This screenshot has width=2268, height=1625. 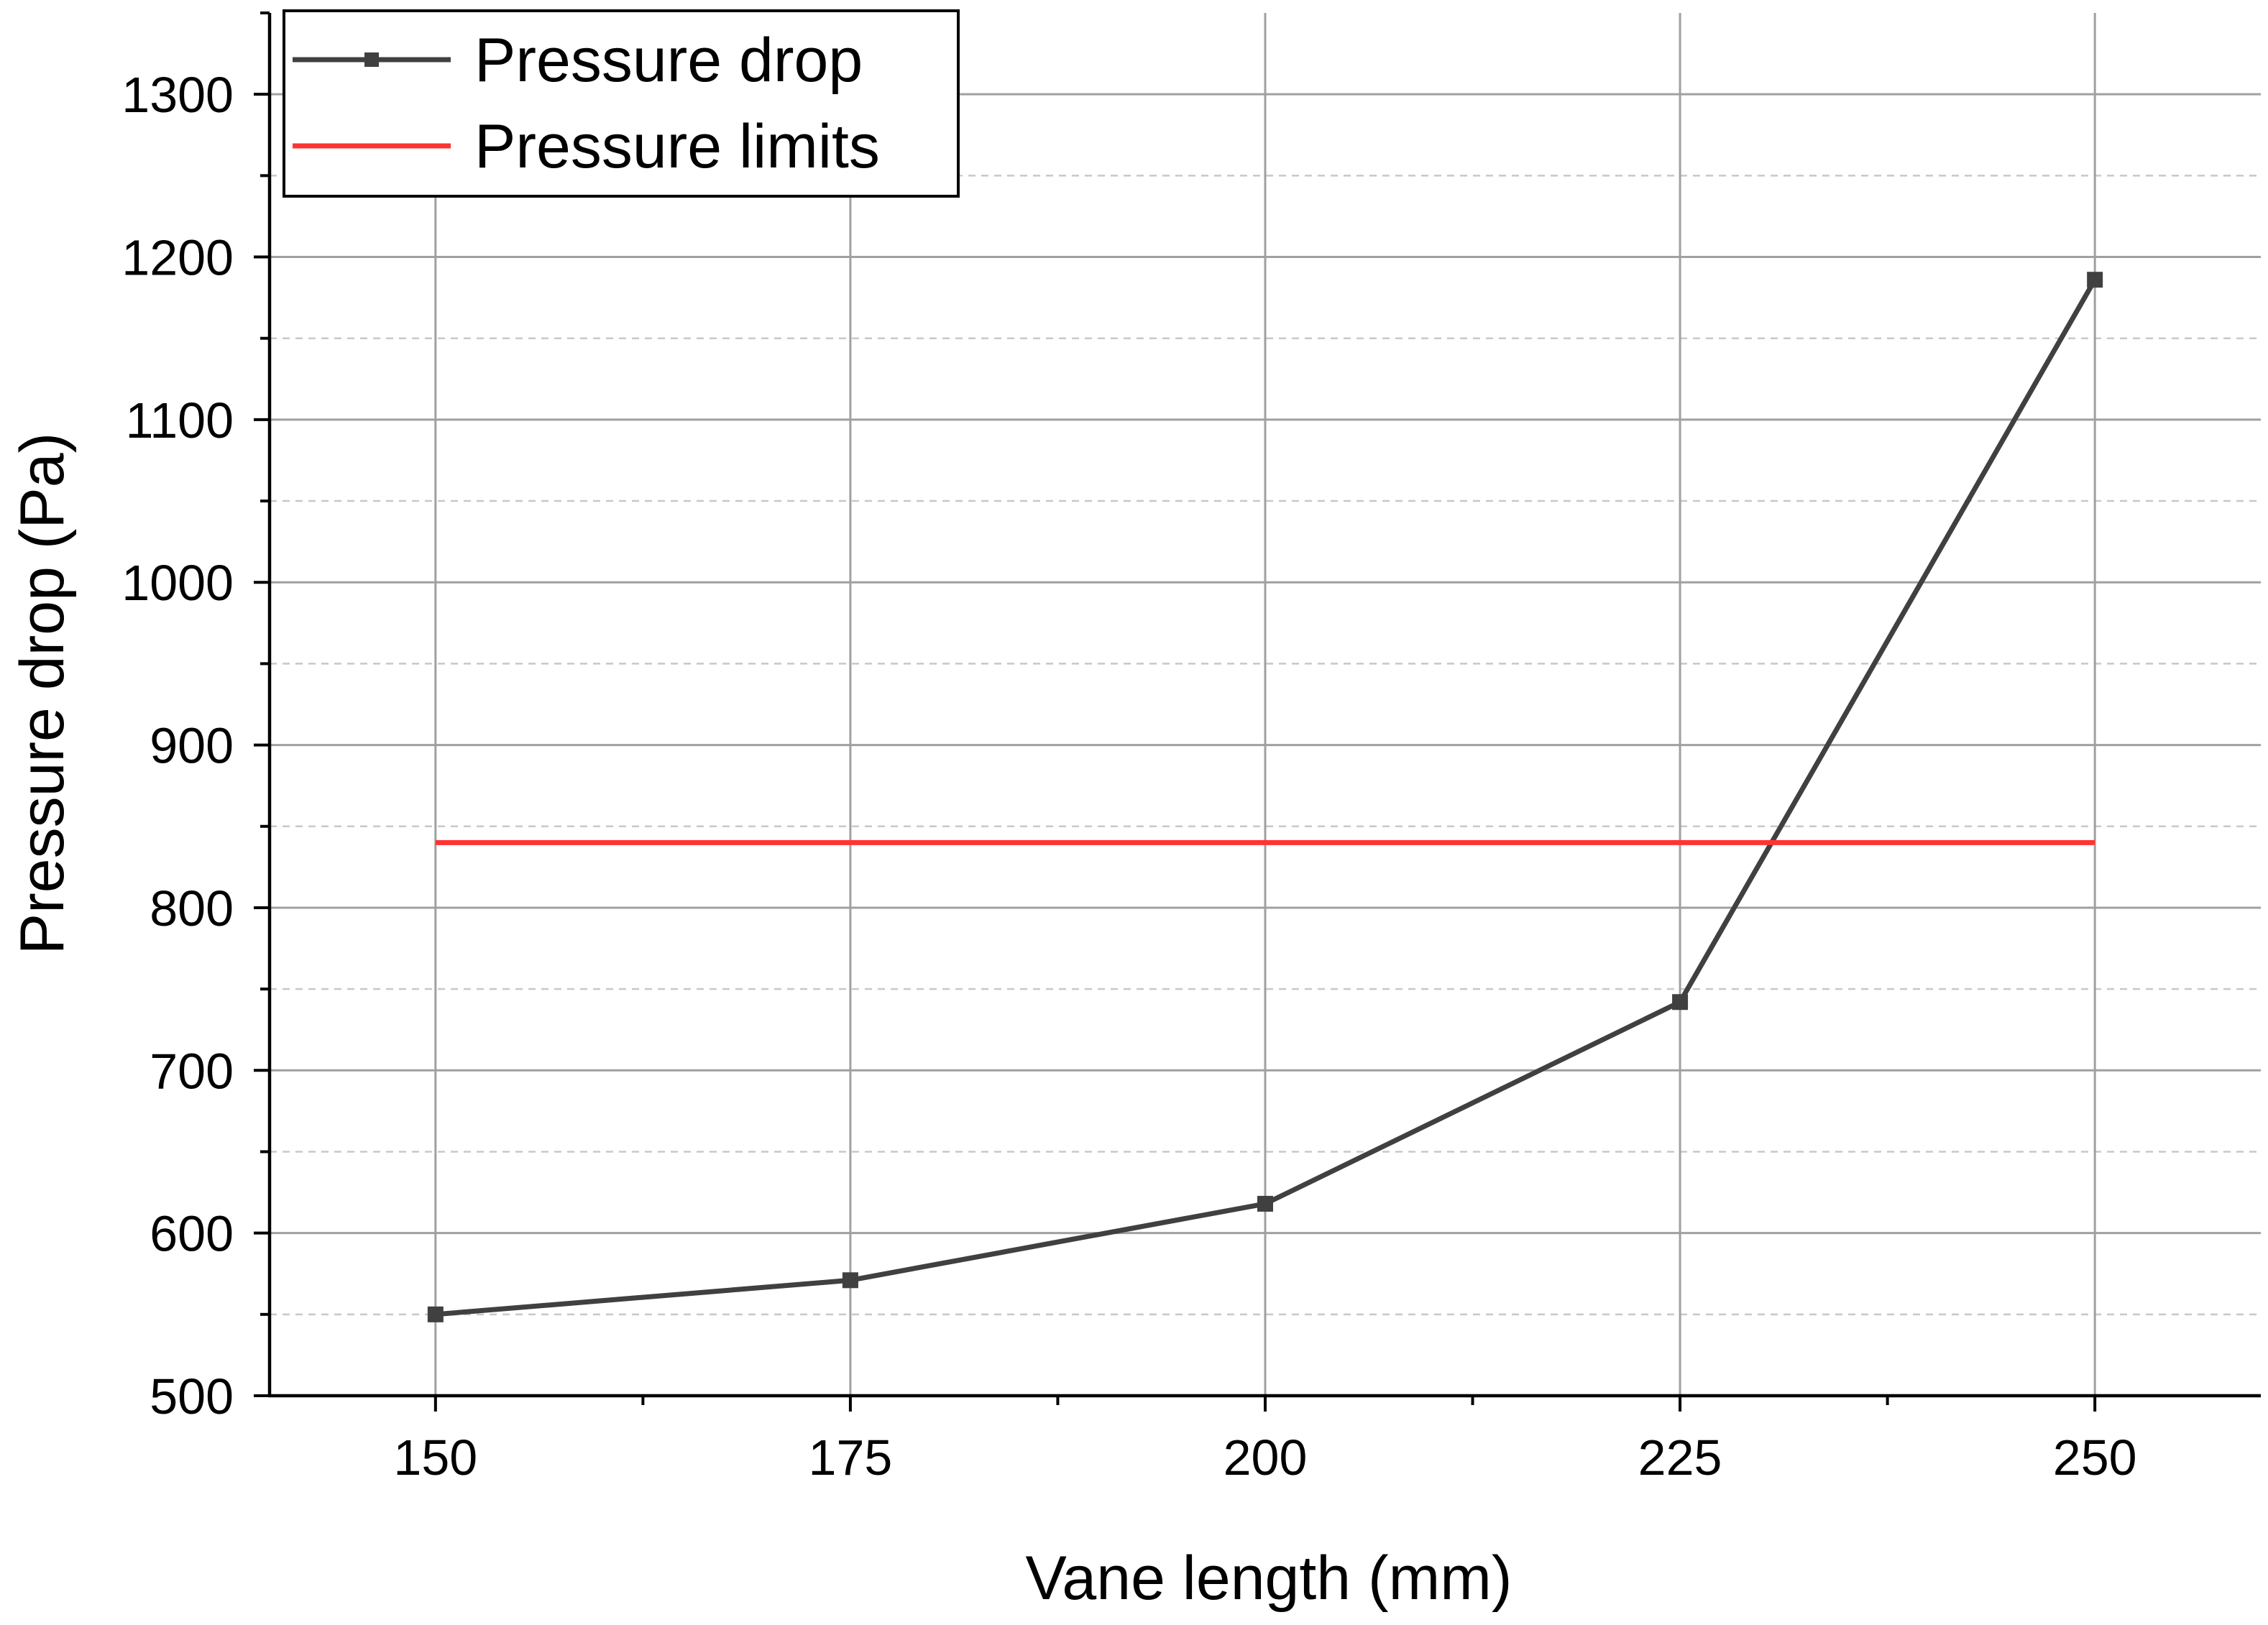 What do you see at coordinates (192, 746) in the screenshot?
I see `y-tick-label: 900` at bounding box center [192, 746].